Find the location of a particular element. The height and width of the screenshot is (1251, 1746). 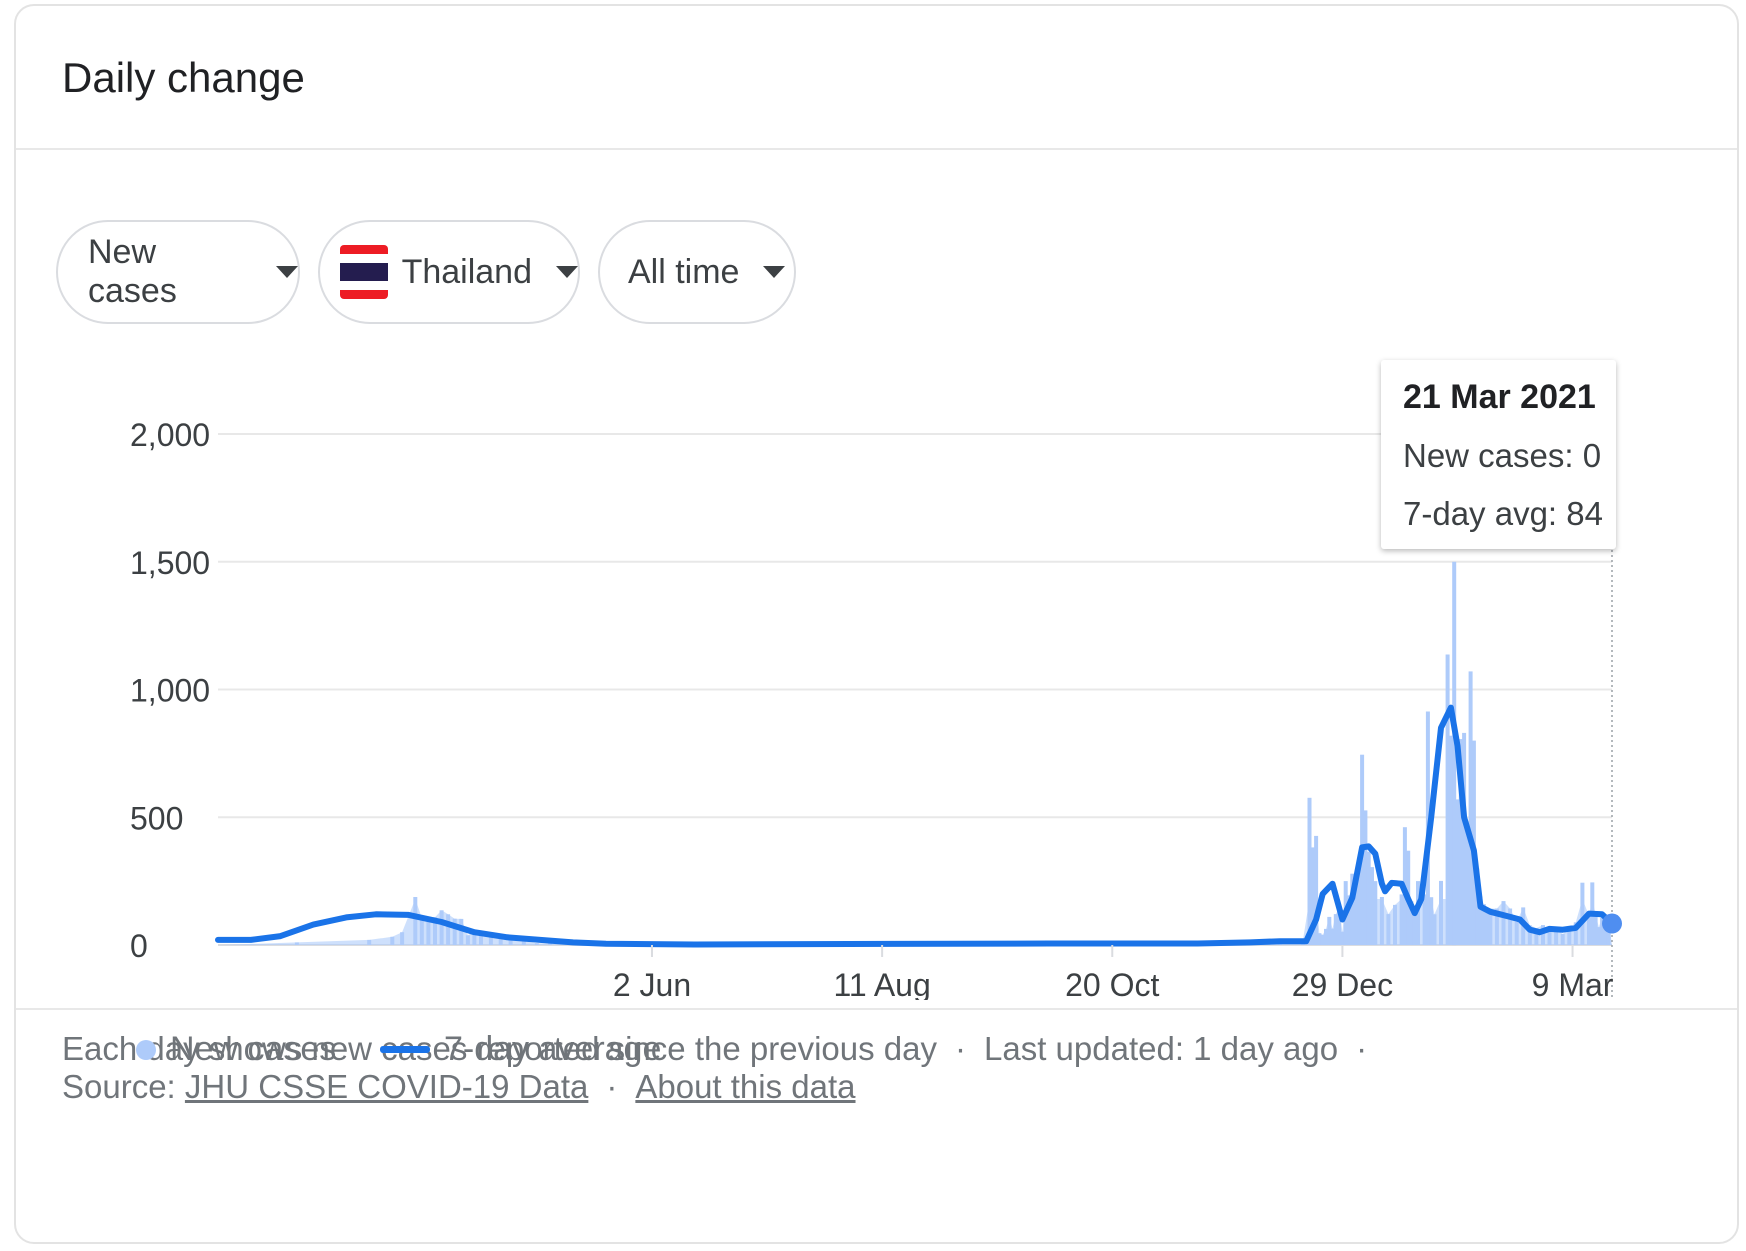

footer-divider is located at coordinates (876, 1009).